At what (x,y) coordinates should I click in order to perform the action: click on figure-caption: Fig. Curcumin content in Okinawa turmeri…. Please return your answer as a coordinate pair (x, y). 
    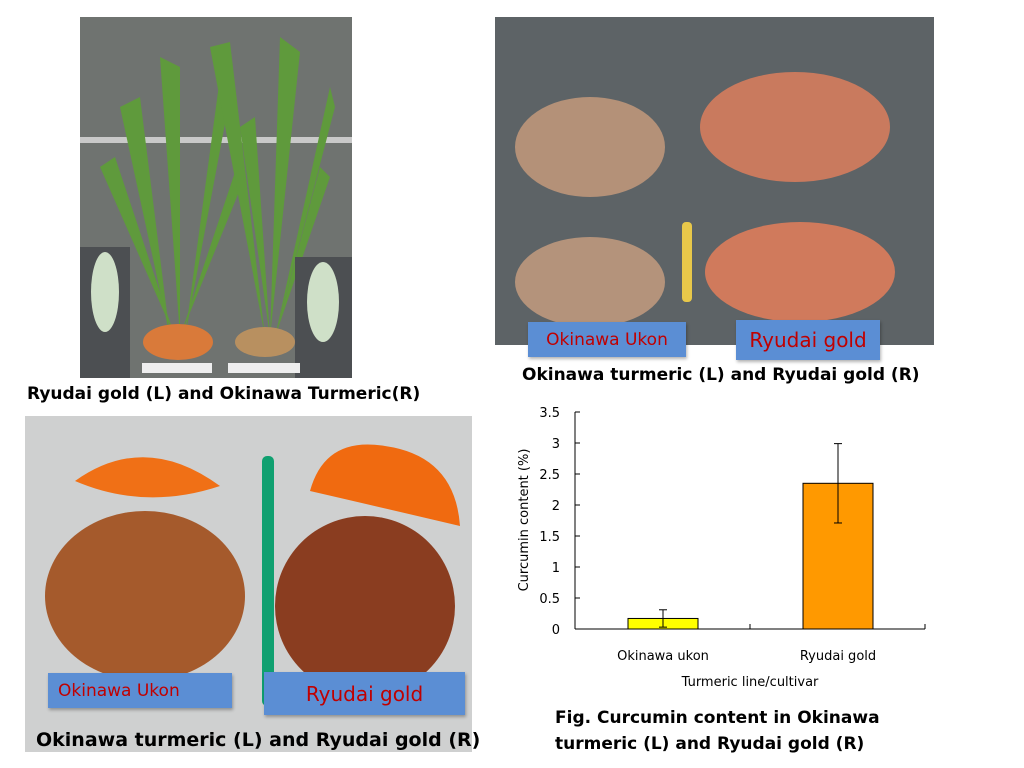
    Looking at the image, I should click on (717, 731).